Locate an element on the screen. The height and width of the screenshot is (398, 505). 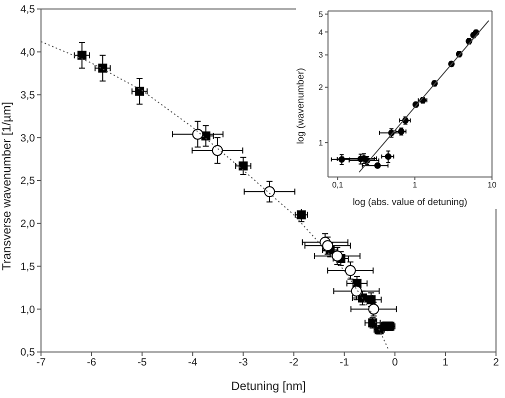
y-tick-label: 4,5 is located at coordinates (28, 10).